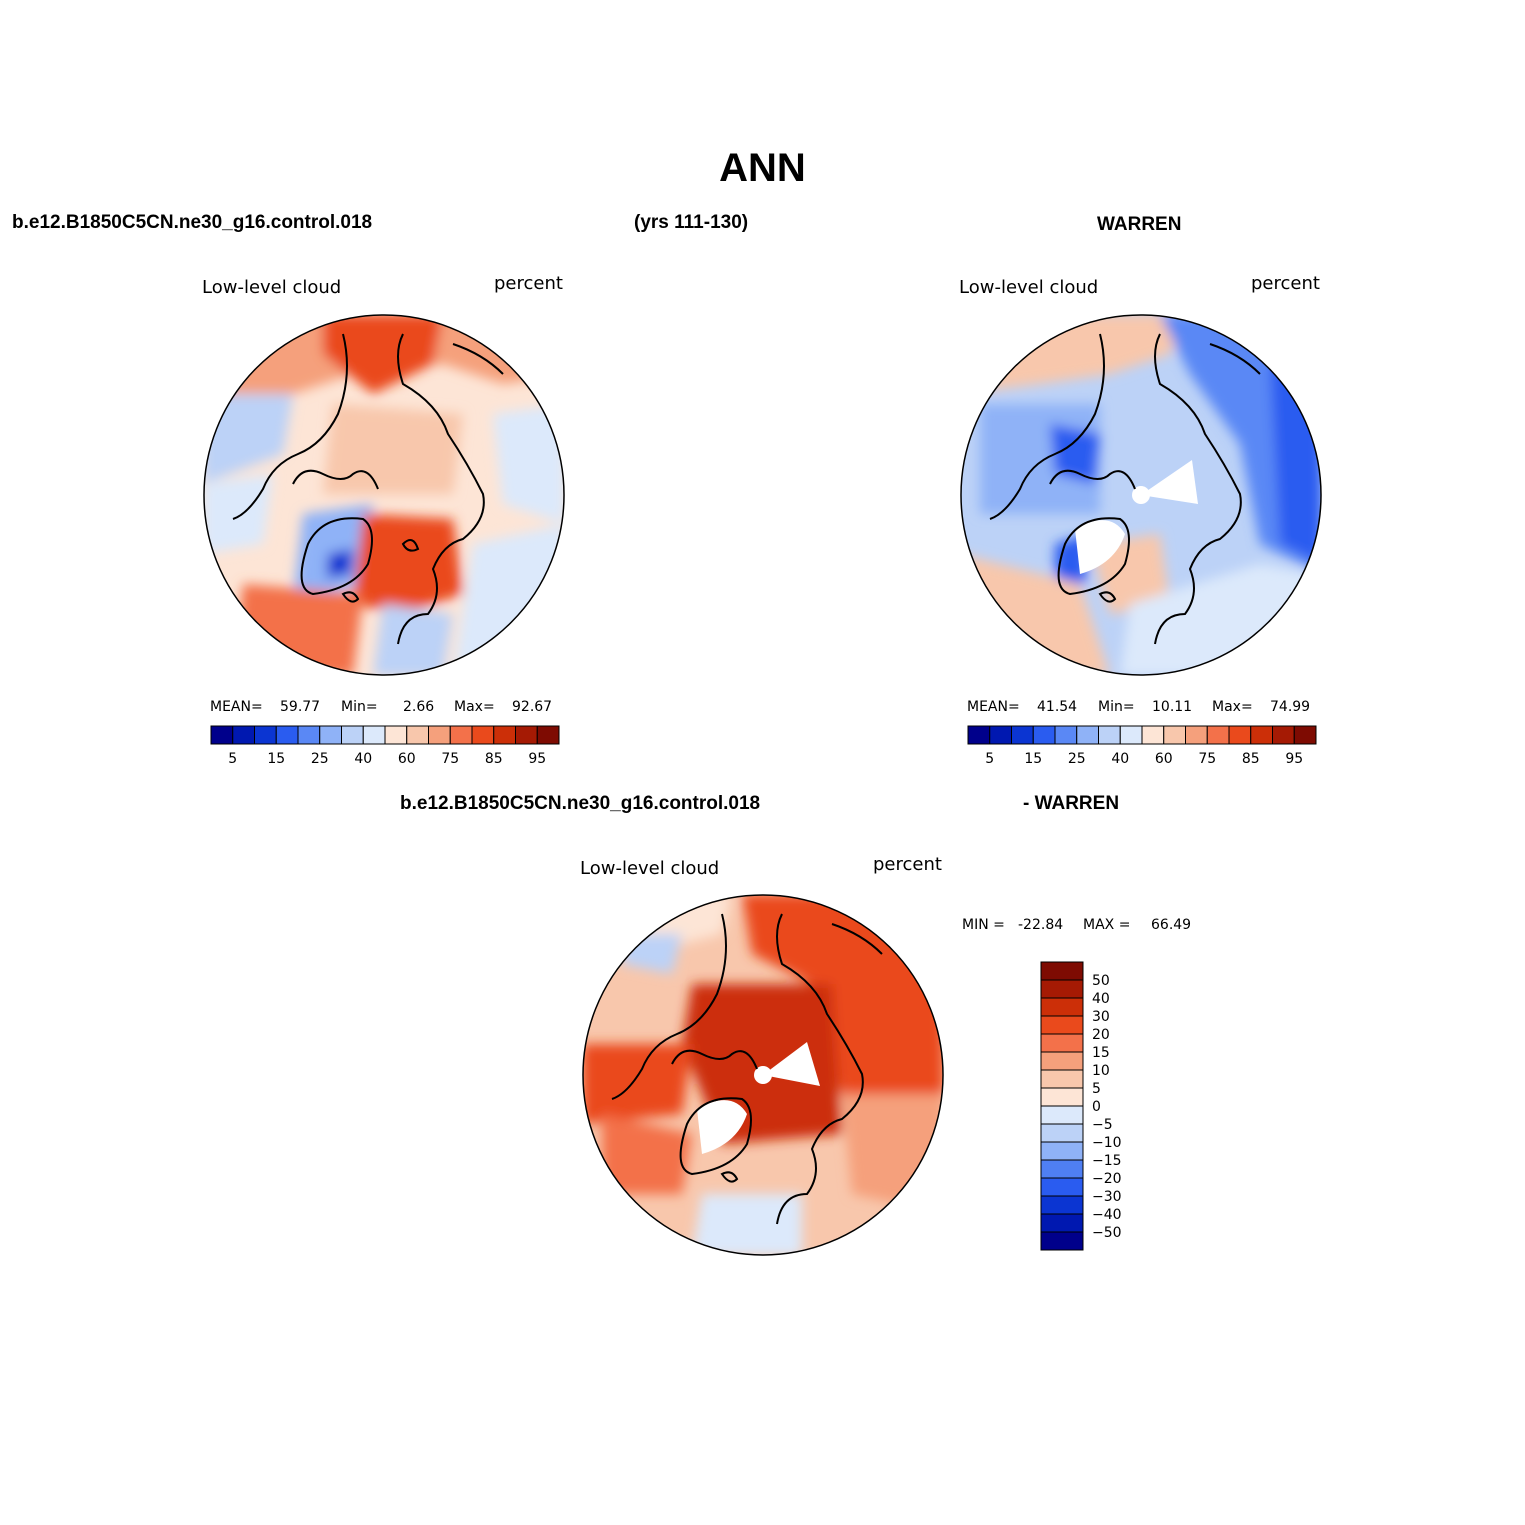 The image size is (1525, 1525). What do you see at coordinates (1102, 1125) in the screenshot?
I see `panel3-colorbar-tick-label: −5` at bounding box center [1102, 1125].